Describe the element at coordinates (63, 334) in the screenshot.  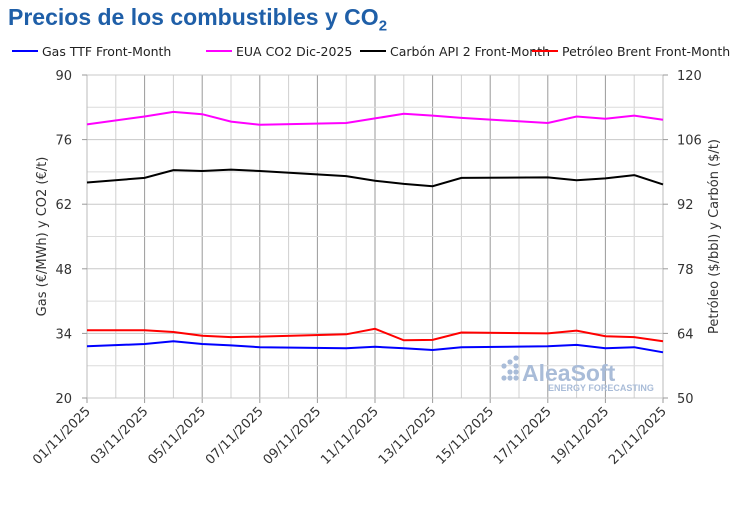
I see `y-tick-label: 34` at that location.